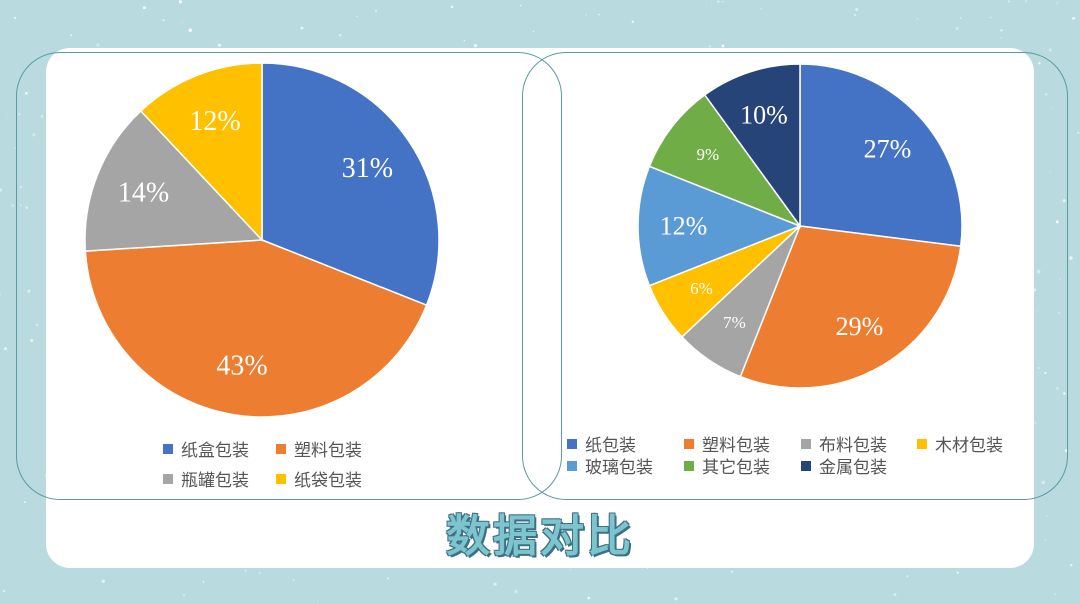  I want to click on right-legend-label-4: 木材包装, so click(969, 446).